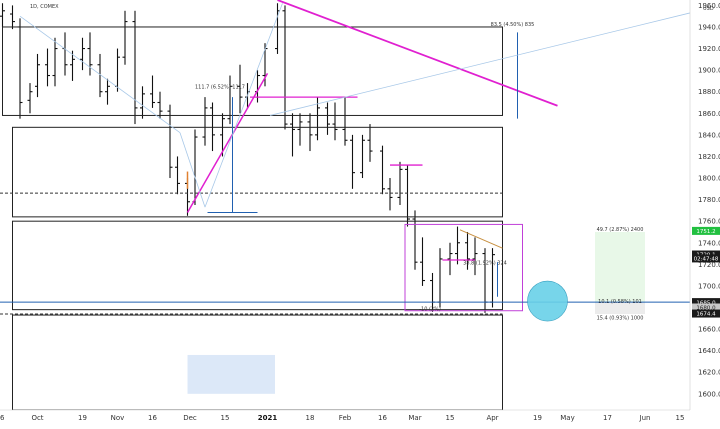  I want to click on y-tick-label: 1840.0, so click(709, 135).